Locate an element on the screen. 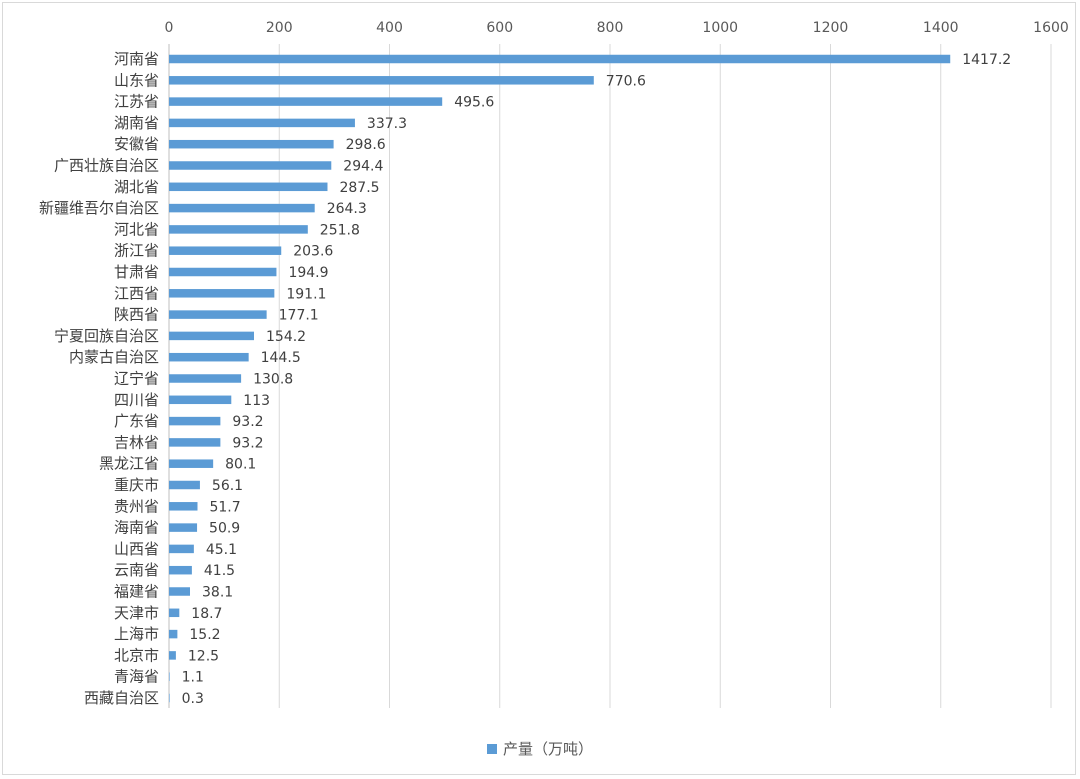  legend: 产量（万吨） is located at coordinates (540, 748).